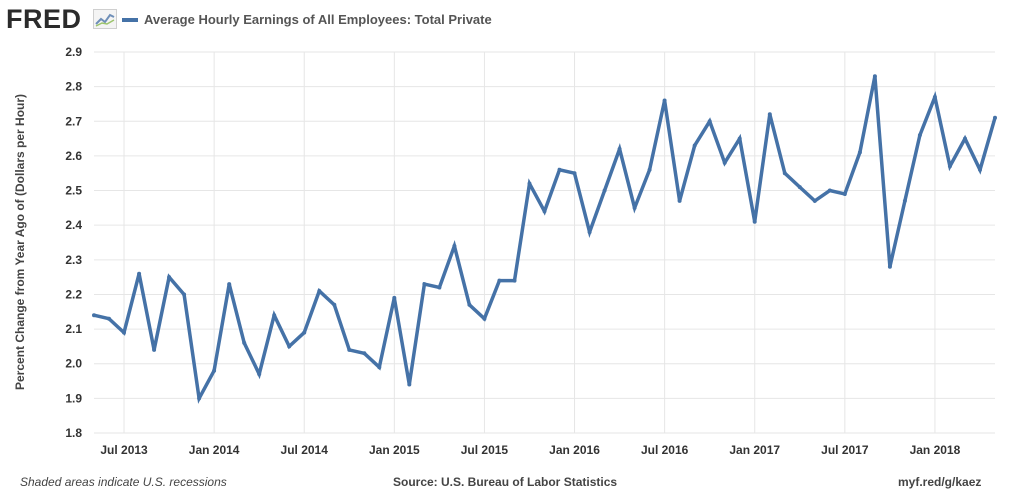 The width and height of the screenshot is (1013, 491). Describe the element at coordinates (73, 329) in the screenshot. I see `y-tick-label: 2.1` at that location.